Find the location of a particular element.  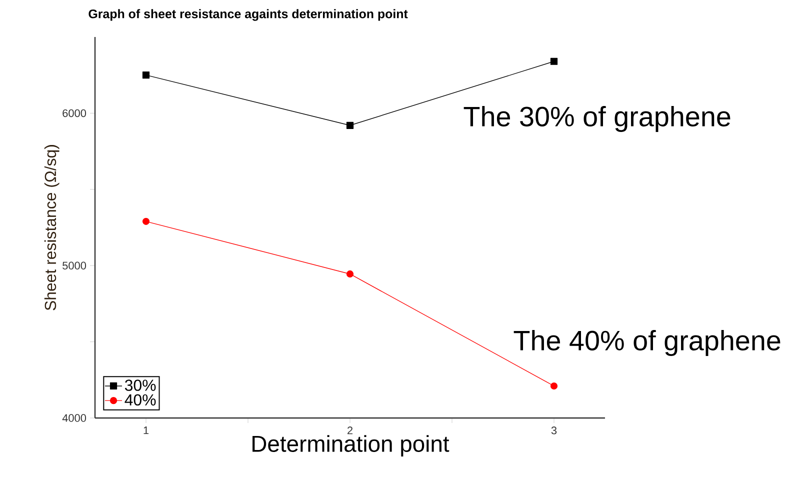

y-axis-title: Sheet resistance (Ω/sq) is located at coordinates (52, 227).